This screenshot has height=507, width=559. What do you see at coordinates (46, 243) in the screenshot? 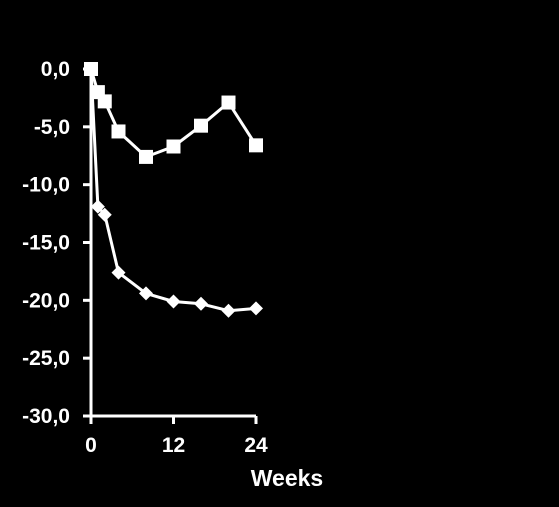
I see `y-tick-label: -15,0` at bounding box center [46, 243].